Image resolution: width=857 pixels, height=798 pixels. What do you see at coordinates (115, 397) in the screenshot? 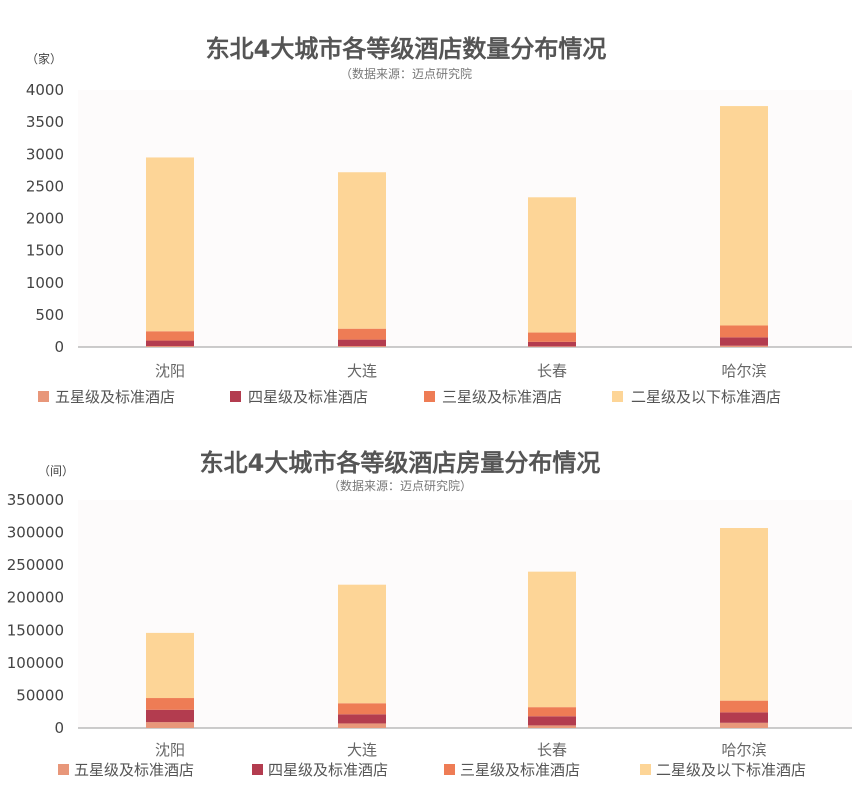
I see `chart1-legend-label: 五星级及标准酒店` at bounding box center [115, 397].